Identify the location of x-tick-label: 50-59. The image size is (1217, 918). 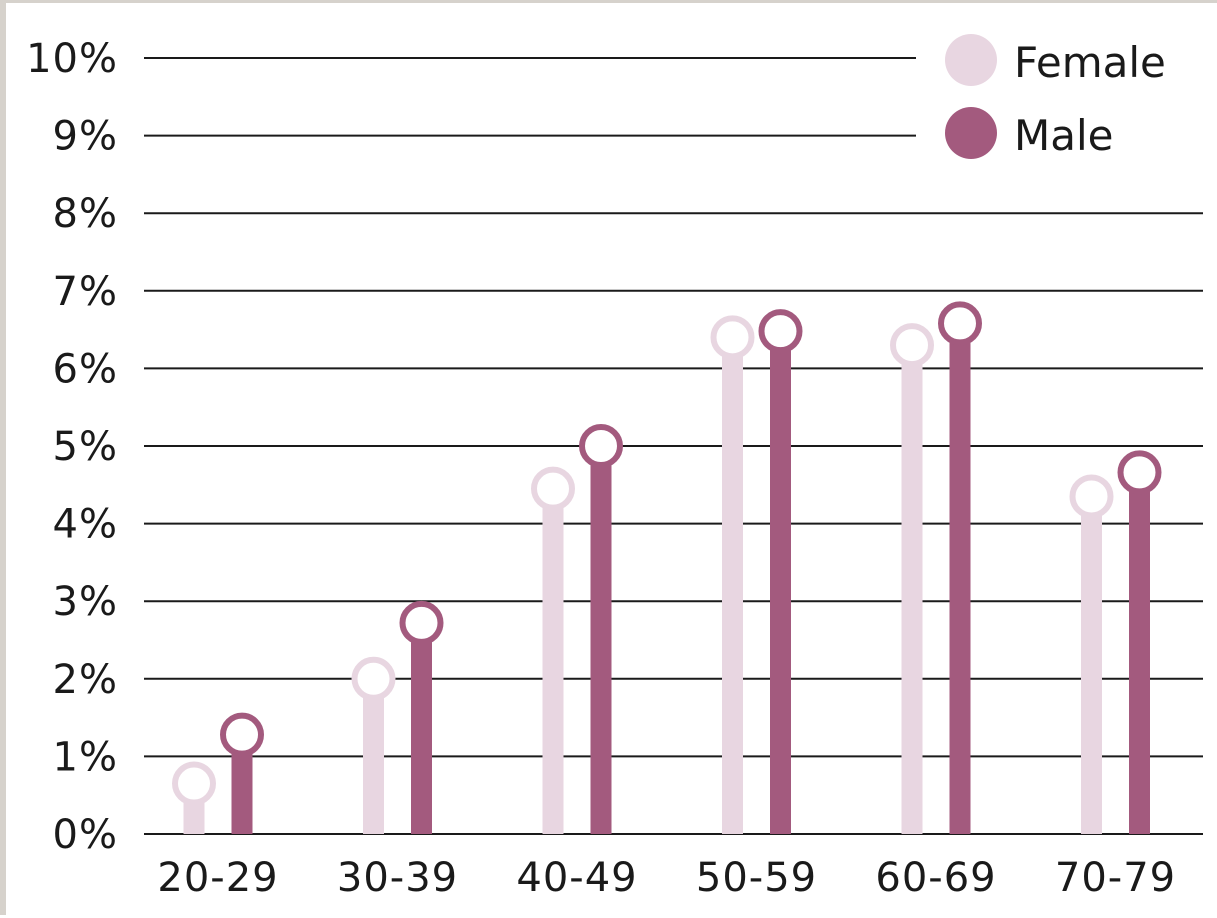
(756, 878).